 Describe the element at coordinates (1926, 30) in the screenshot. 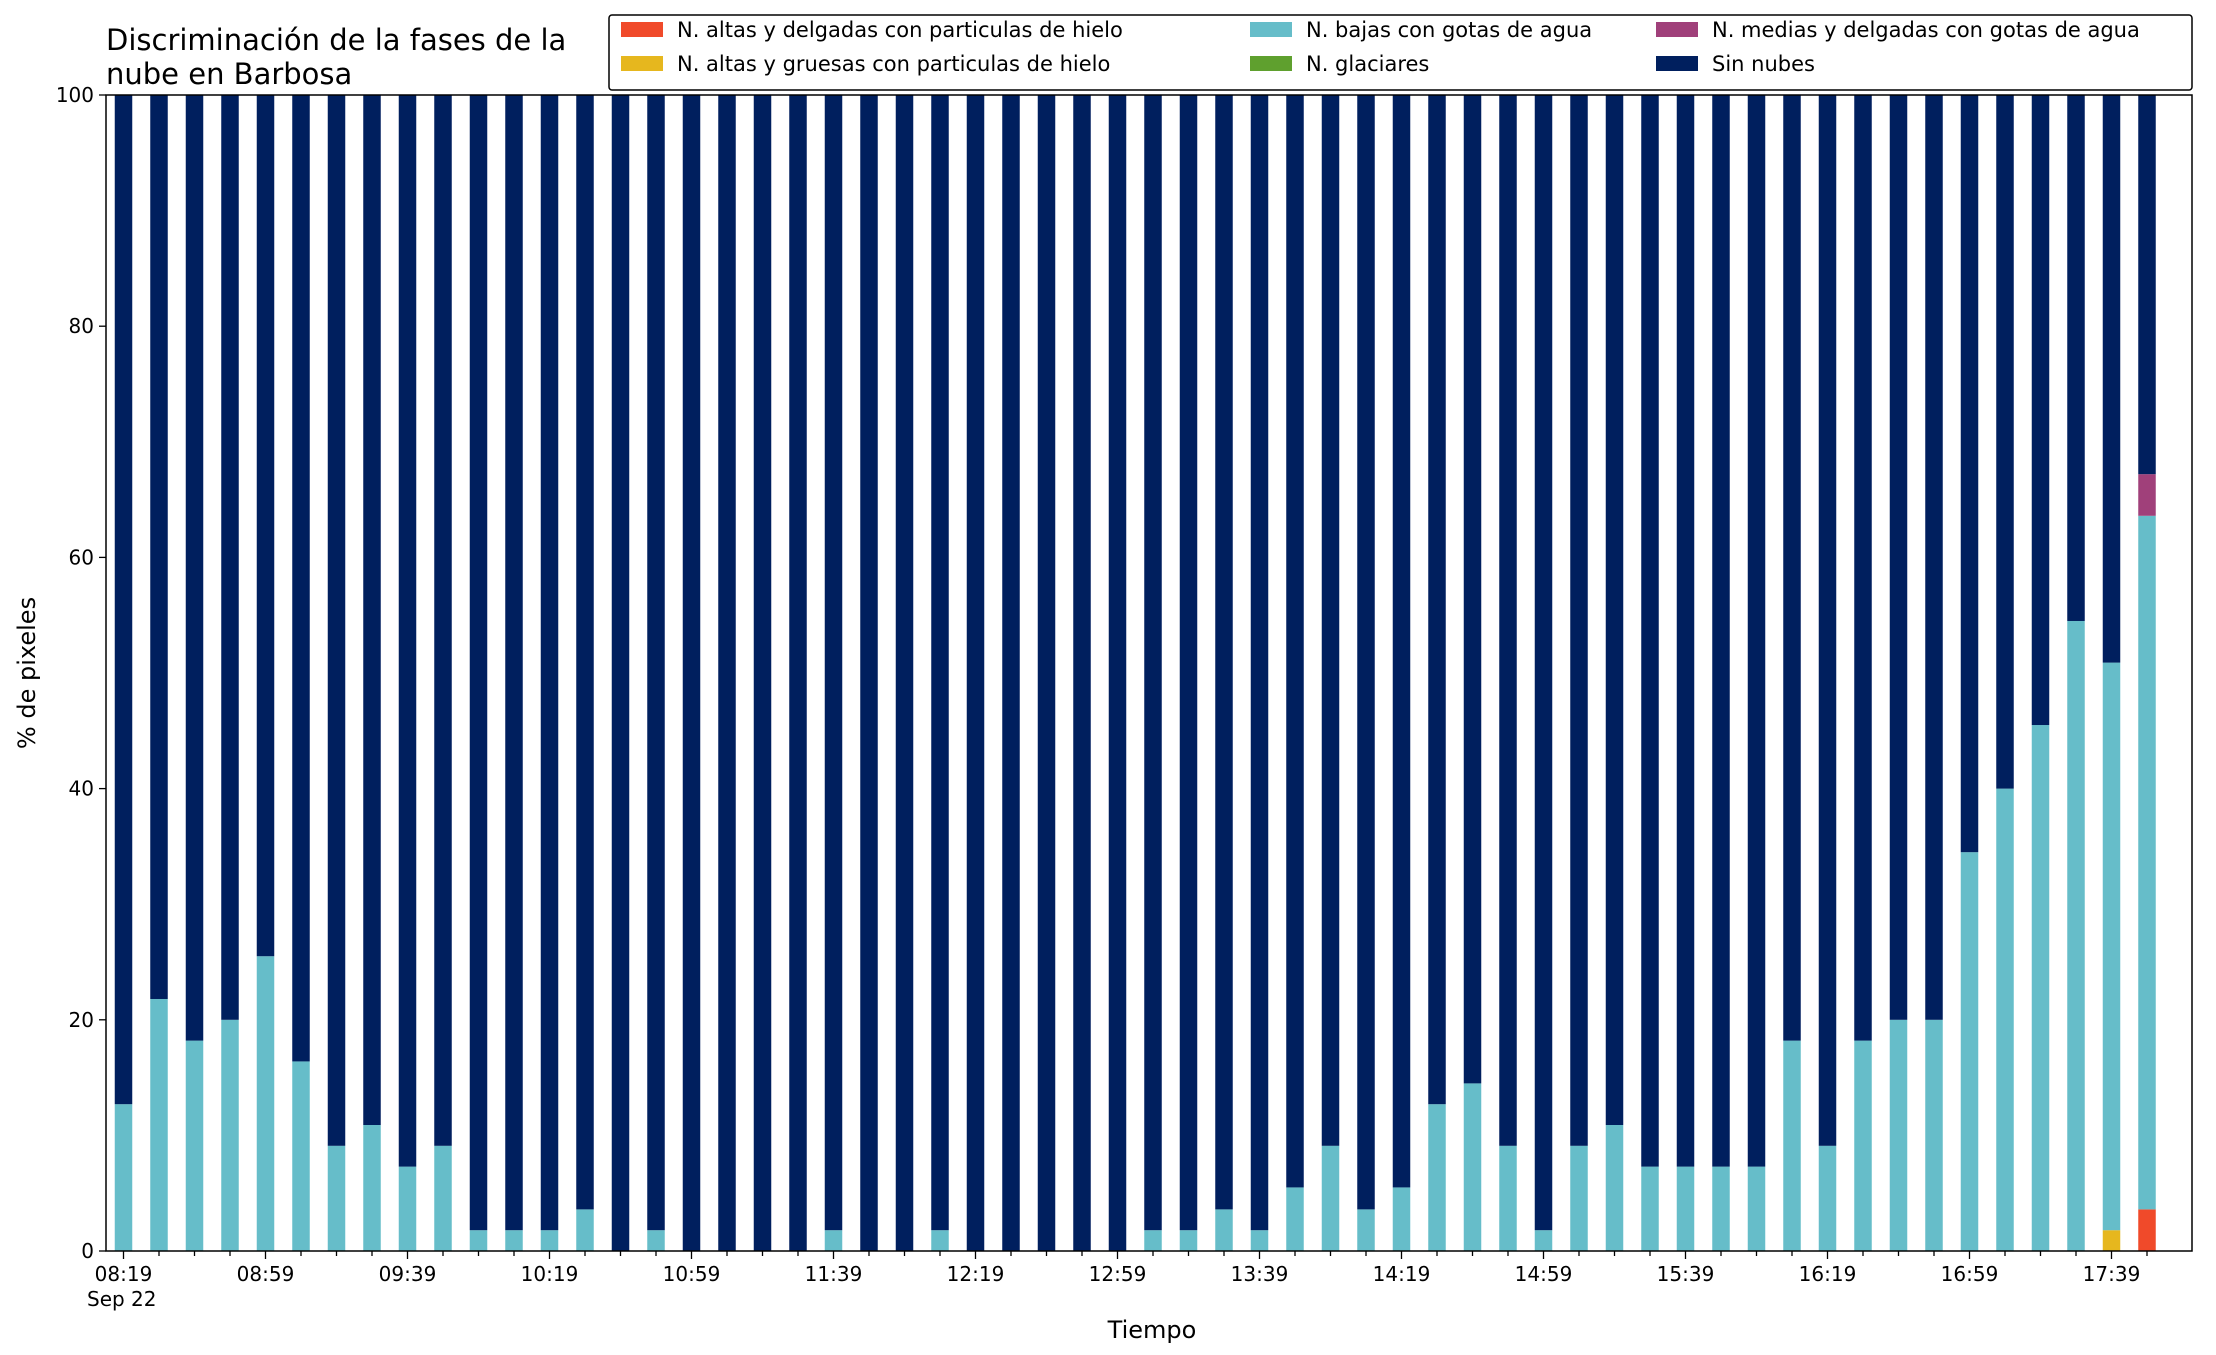

I see `legend-label-4: N. medias y delgadas con gotas de agua` at that location.